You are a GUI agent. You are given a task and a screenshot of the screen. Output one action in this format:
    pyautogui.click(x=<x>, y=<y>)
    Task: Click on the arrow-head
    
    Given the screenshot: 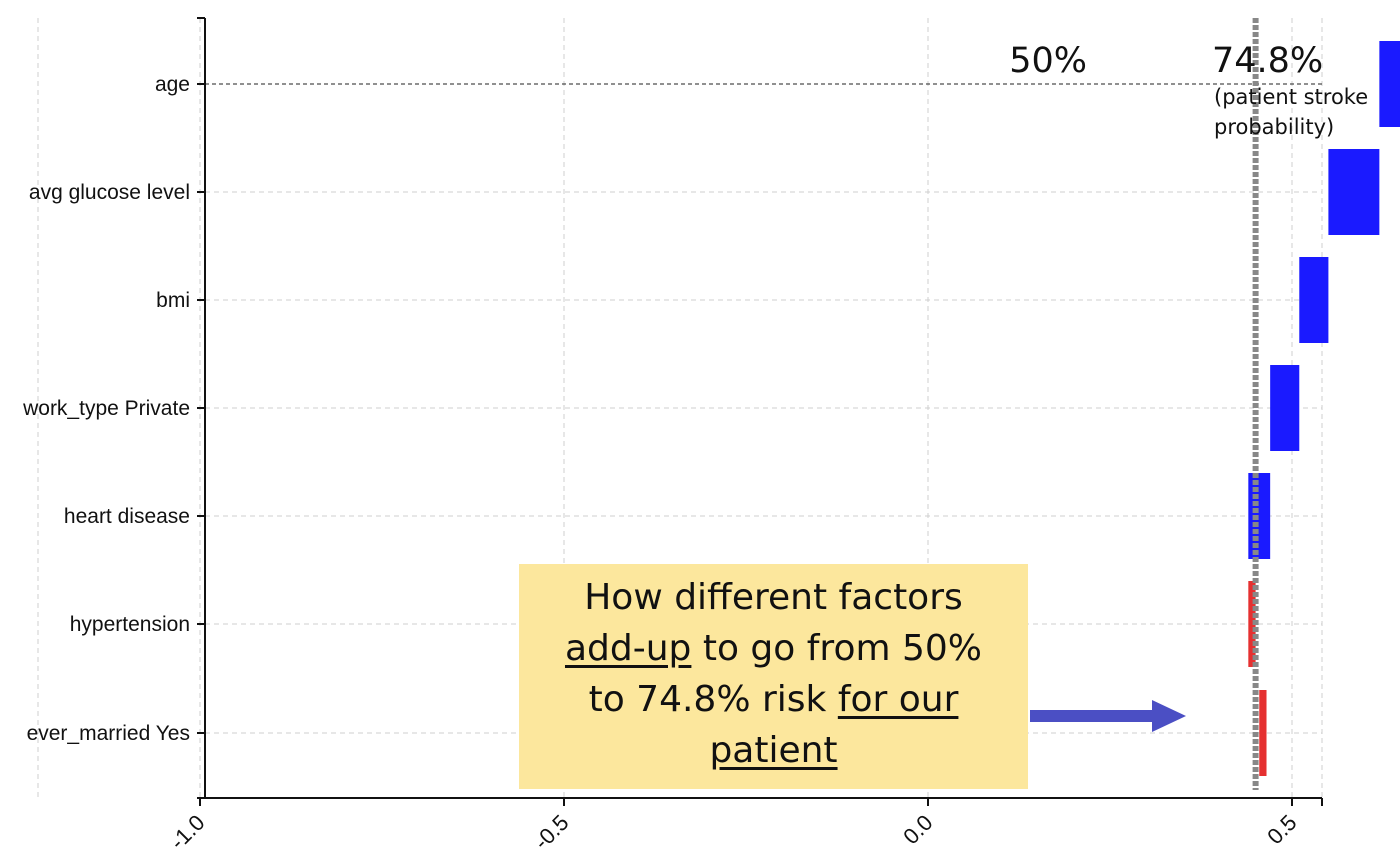 What is the action you would take?
    pyautogui.click(x=1169, y=716)
    